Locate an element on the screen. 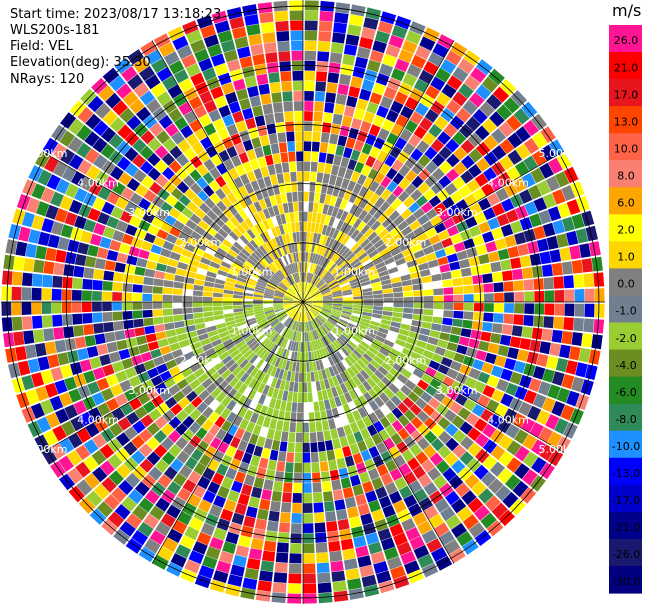 This screenshot has height=607, width=647. colorbar-swatch is located at coordinates (625, 390).